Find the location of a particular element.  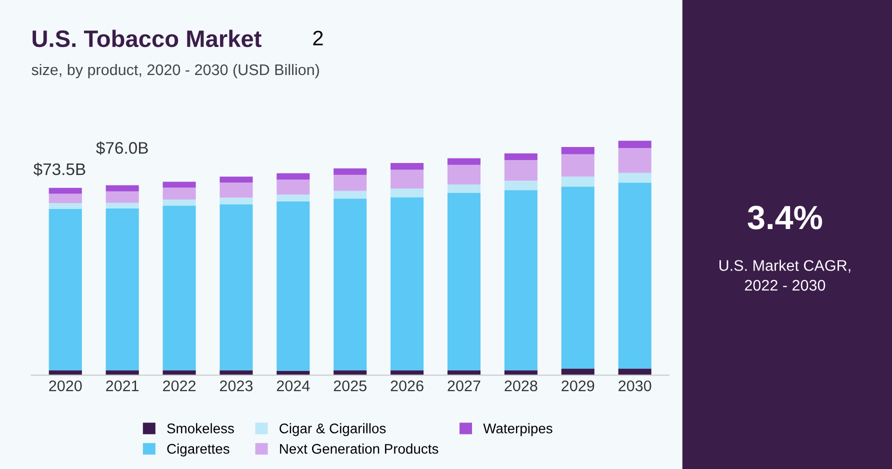

x-tick-label: 2024 is located at coordinates (293, 386).